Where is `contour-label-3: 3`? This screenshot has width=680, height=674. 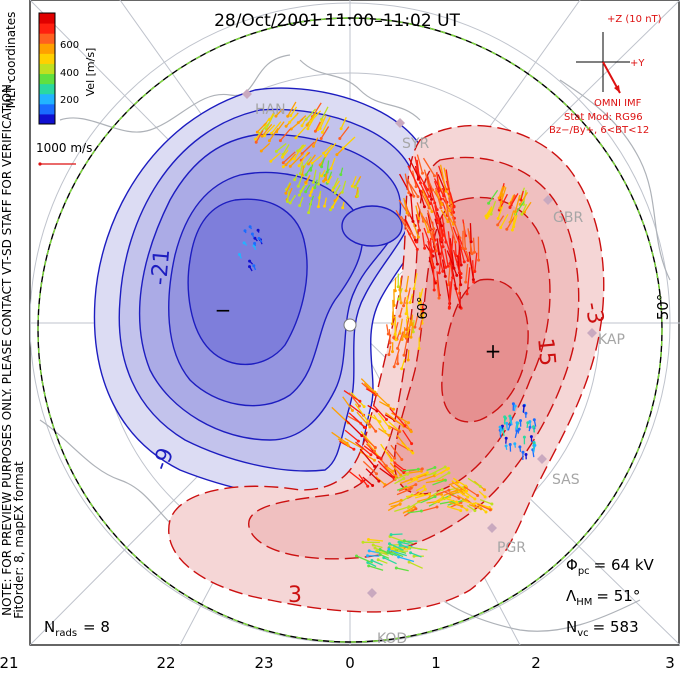
contour-label-3: 3 is located at coordinates (295, 595).